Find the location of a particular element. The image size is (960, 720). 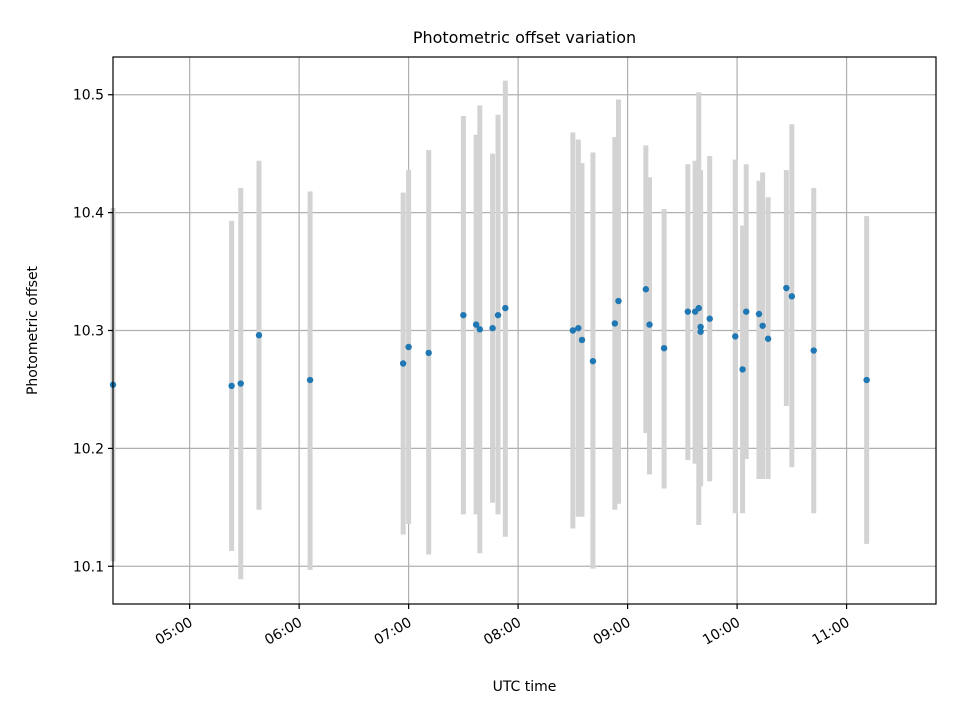

y-axis-label: Photometric offset is located at coordinates (33, 330).